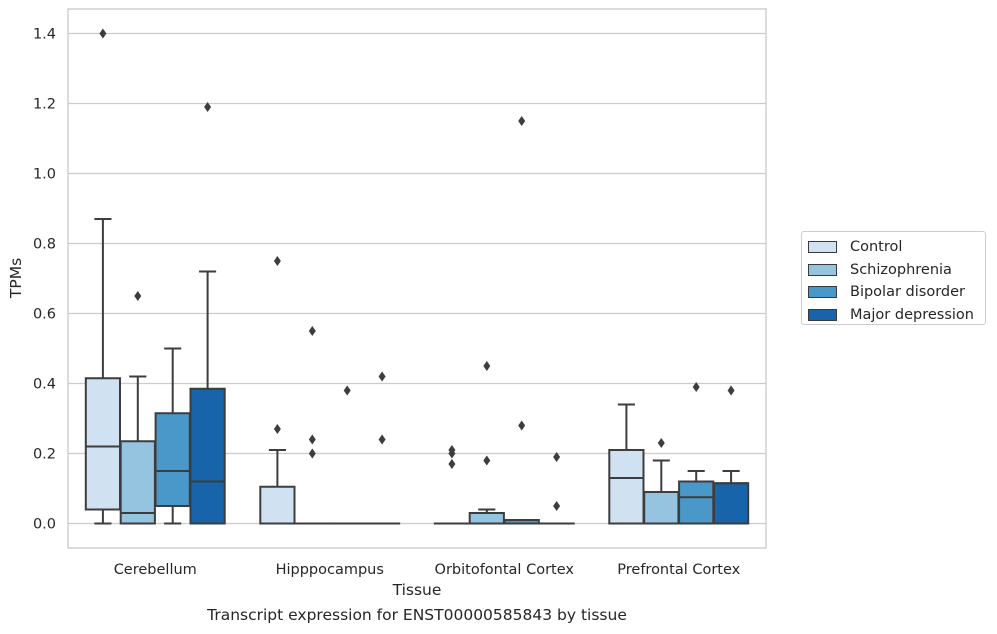 The width and height of the screenshot is (997, 634). I want to click on x-axis-label: Tissue, so click(417, 590).